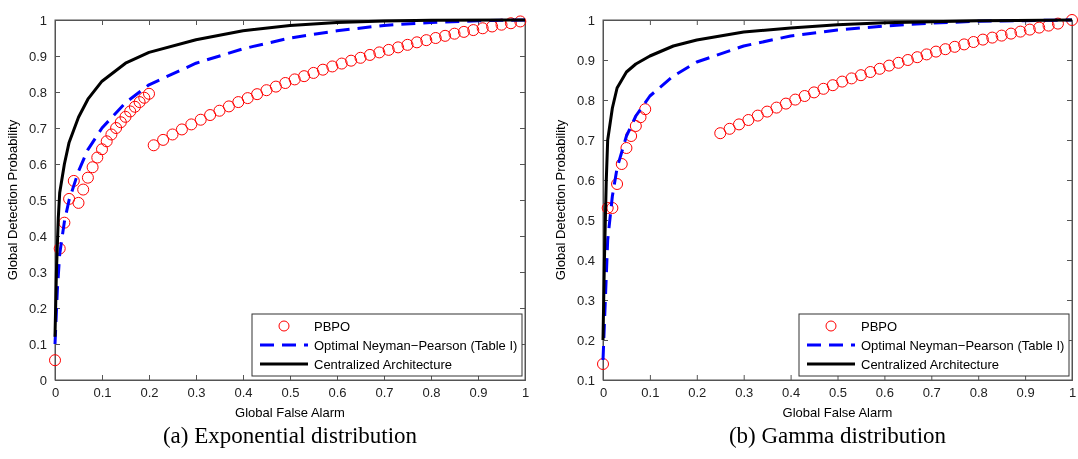  Describe the element at coordinates (837, 435) in the screenshot. I see `text: (b) Gamma distribution` at that location.